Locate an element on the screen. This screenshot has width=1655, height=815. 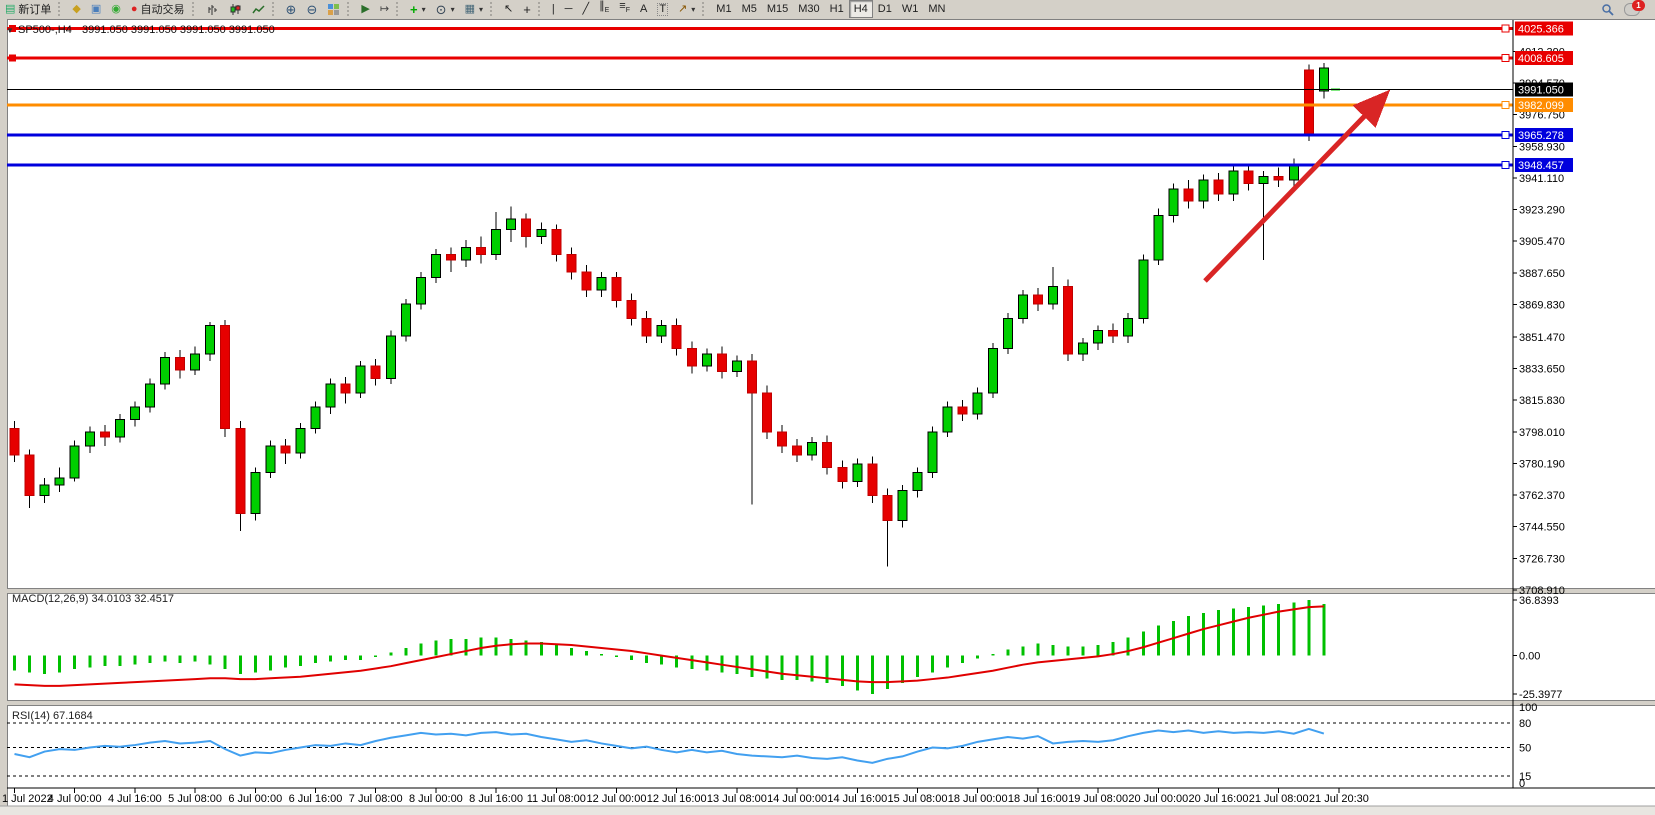
line-chart-icon is located at coordinates (258, 8).